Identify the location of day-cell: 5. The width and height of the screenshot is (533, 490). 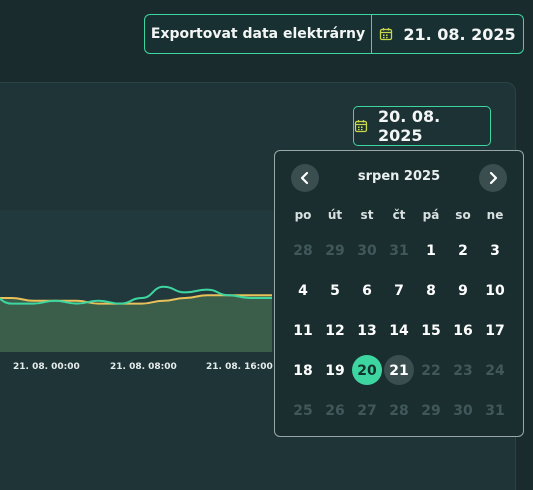
(335, 291).